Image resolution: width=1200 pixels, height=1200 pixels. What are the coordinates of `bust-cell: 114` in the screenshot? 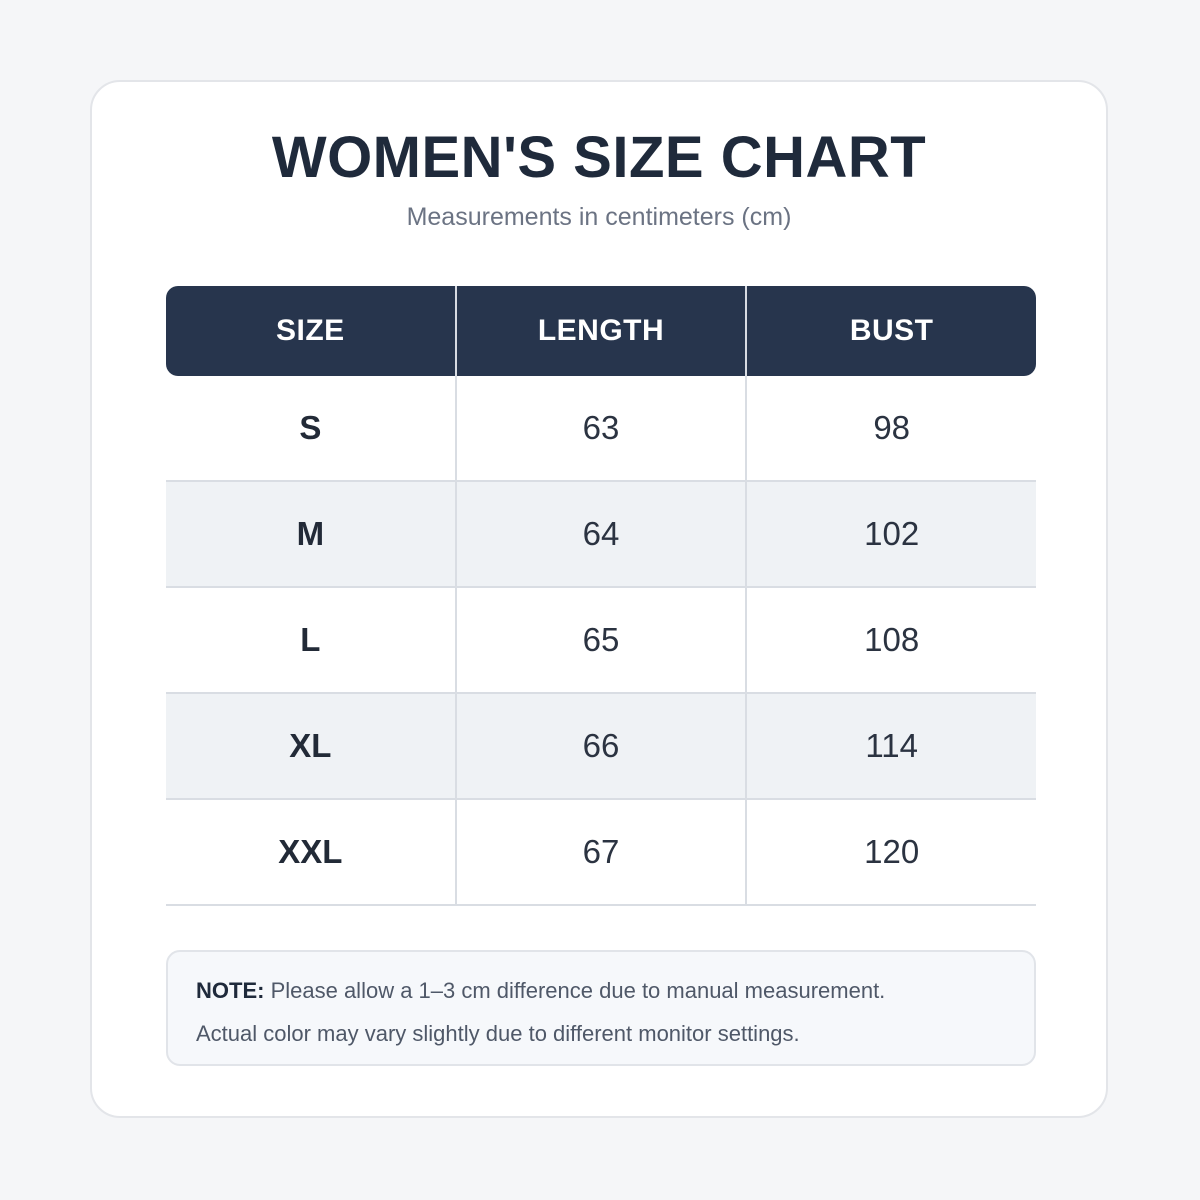 It's located at (890, 746).